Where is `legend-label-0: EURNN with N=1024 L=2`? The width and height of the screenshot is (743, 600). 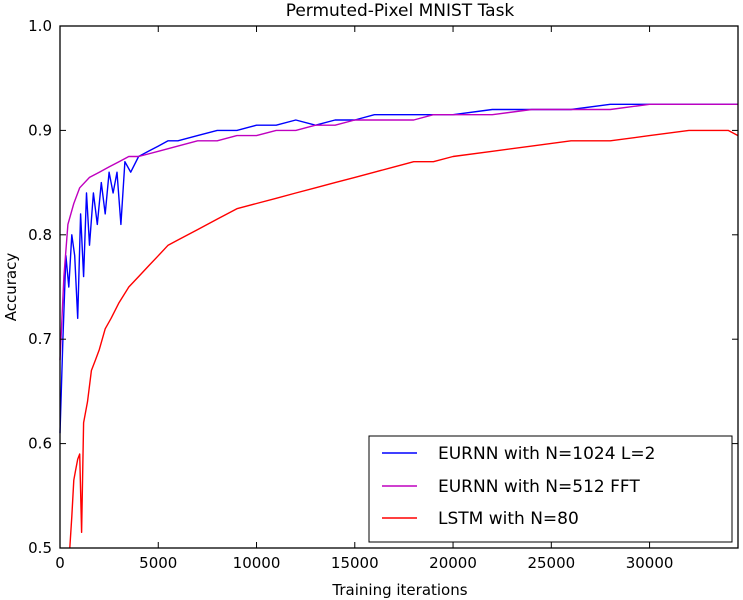
legend-label-0: EURNN with N=1024 L=2 is located at coordinates (546, 454).